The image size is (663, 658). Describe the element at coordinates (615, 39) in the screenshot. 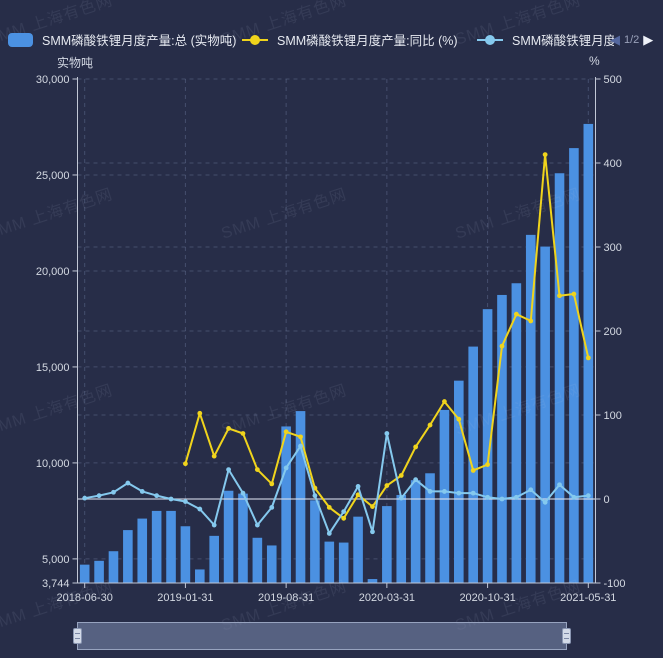

I see `legend-prev-icon: ◀` at that location.